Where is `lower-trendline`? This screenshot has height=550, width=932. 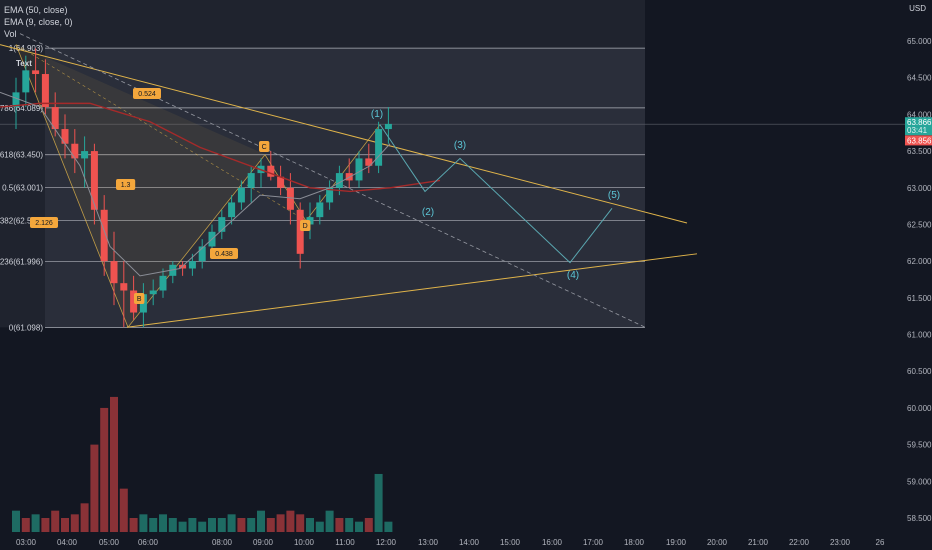 lower-trendline is located at coordinates (412, 290).